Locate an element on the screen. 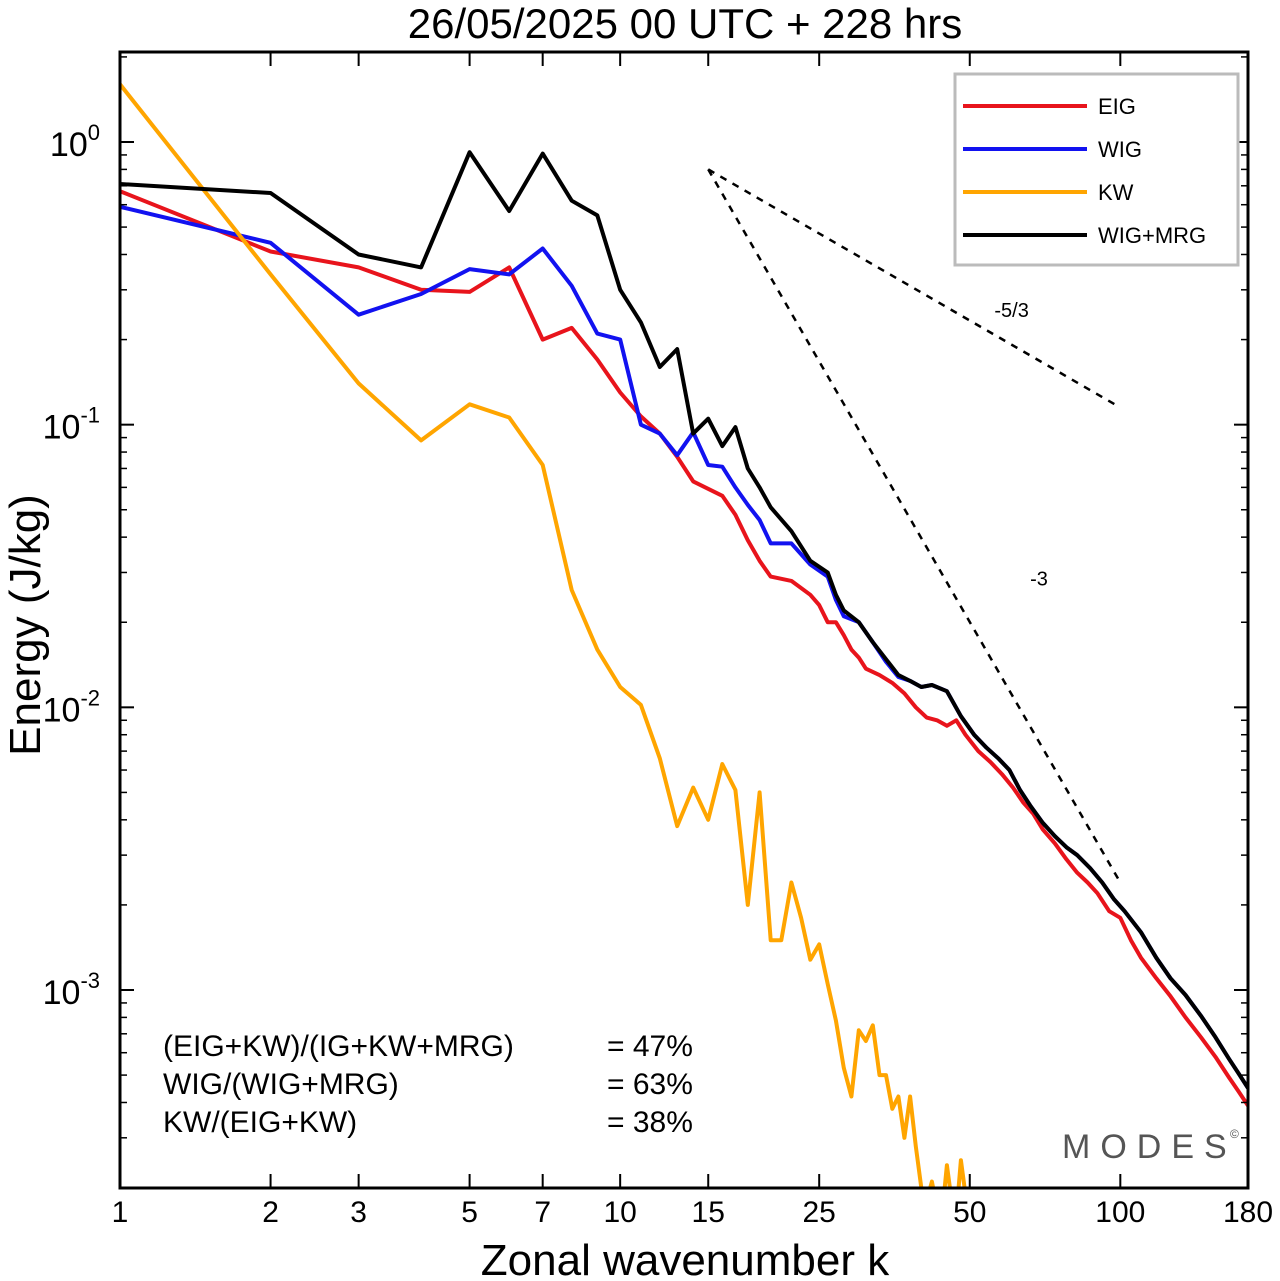 The height and width of the screenshot is (1281, 1280). y-tick-label: 10⁻² is located at coordinates (71, 707).